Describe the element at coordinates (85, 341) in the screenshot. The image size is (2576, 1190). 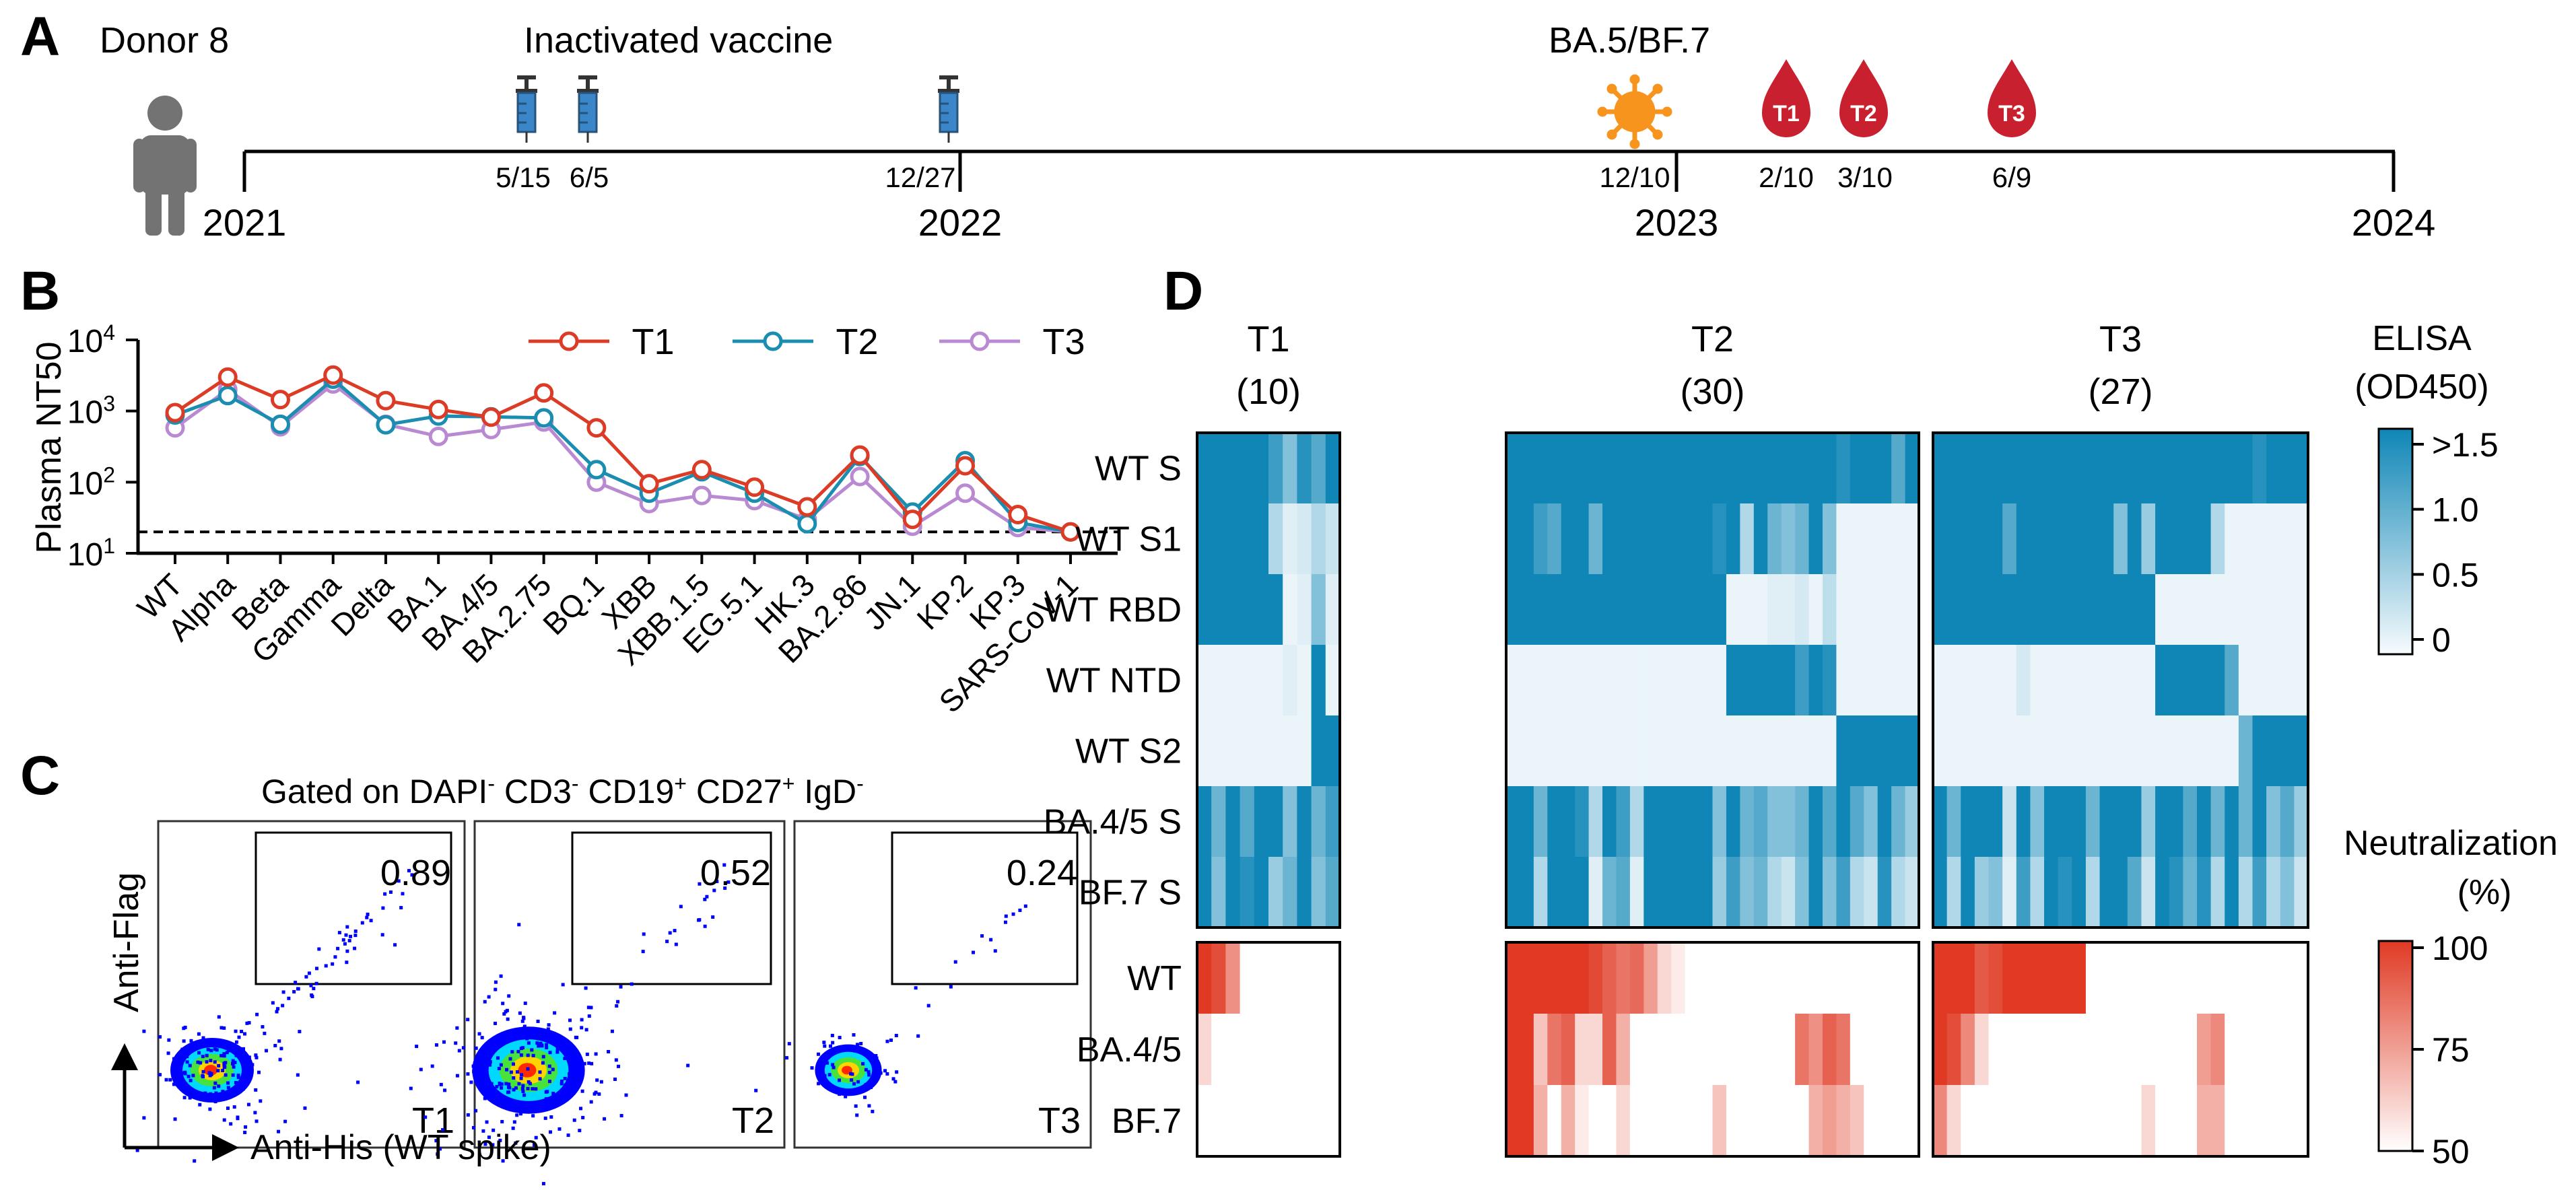
I see `y-tick-base: 10` at that location.